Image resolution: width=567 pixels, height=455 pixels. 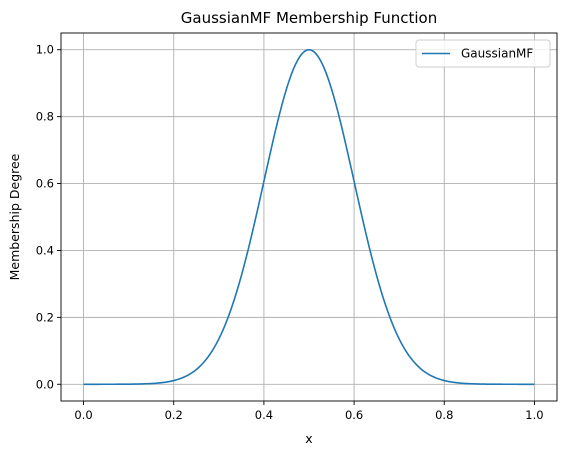 What do you see at coordinates (534, 415) in the screenshot?
I see `x-tick-label: 1.0` at bounding box center [534, 415].